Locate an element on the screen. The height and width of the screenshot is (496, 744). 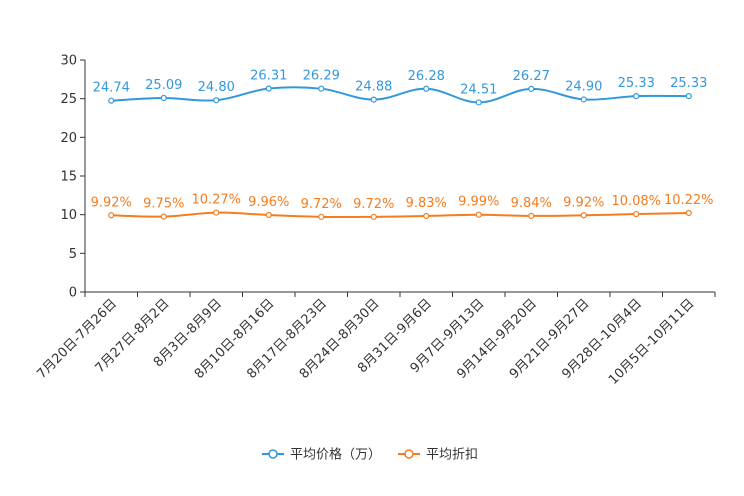
data-label: 24.90 is located at coordinates (583, 86).